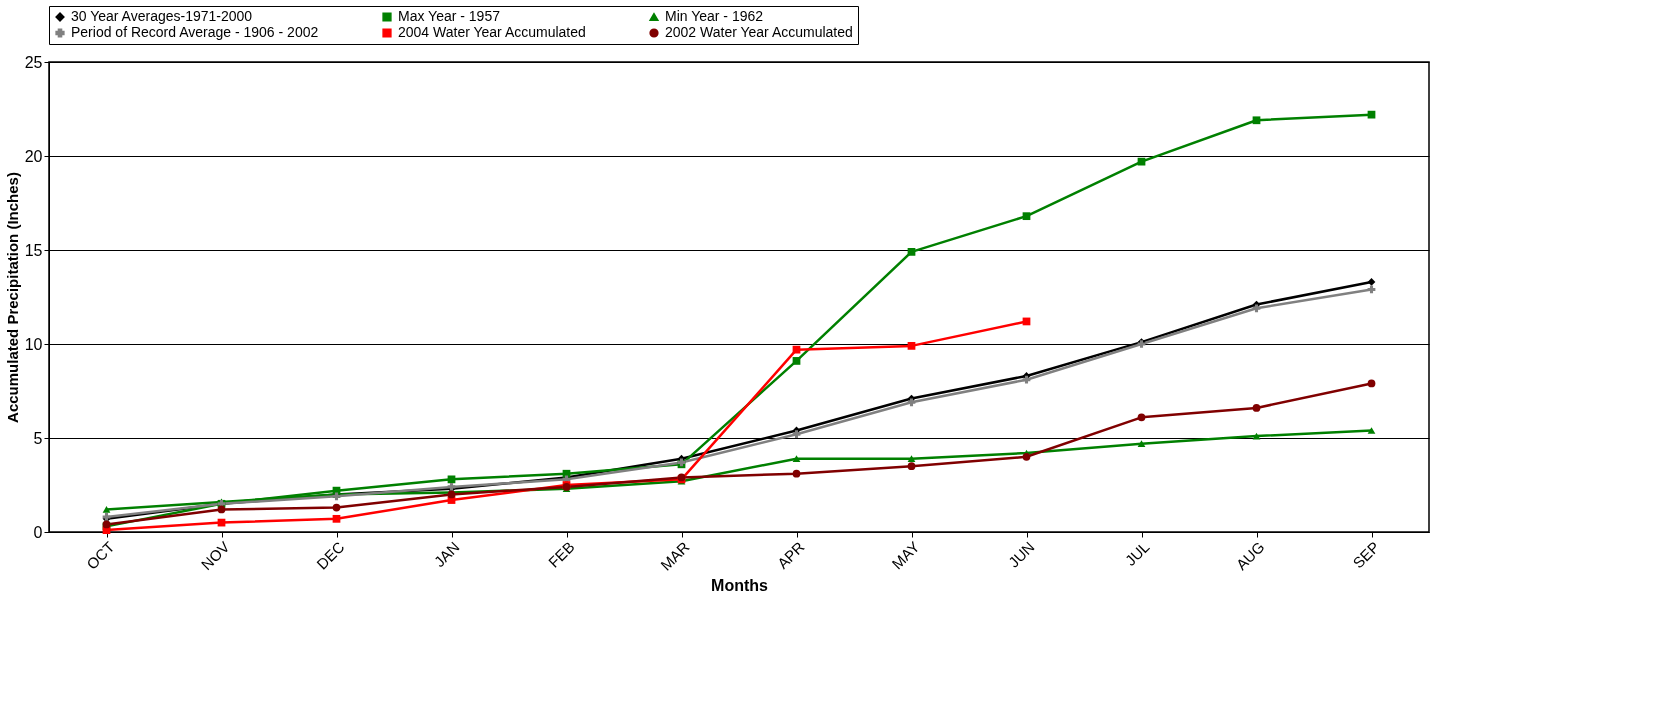 The image size is (1669, 705). What do you see at coordinates (38, 438) in the screenshot?
I see `y-tick-label: 5` at bounding box center [38, 438].